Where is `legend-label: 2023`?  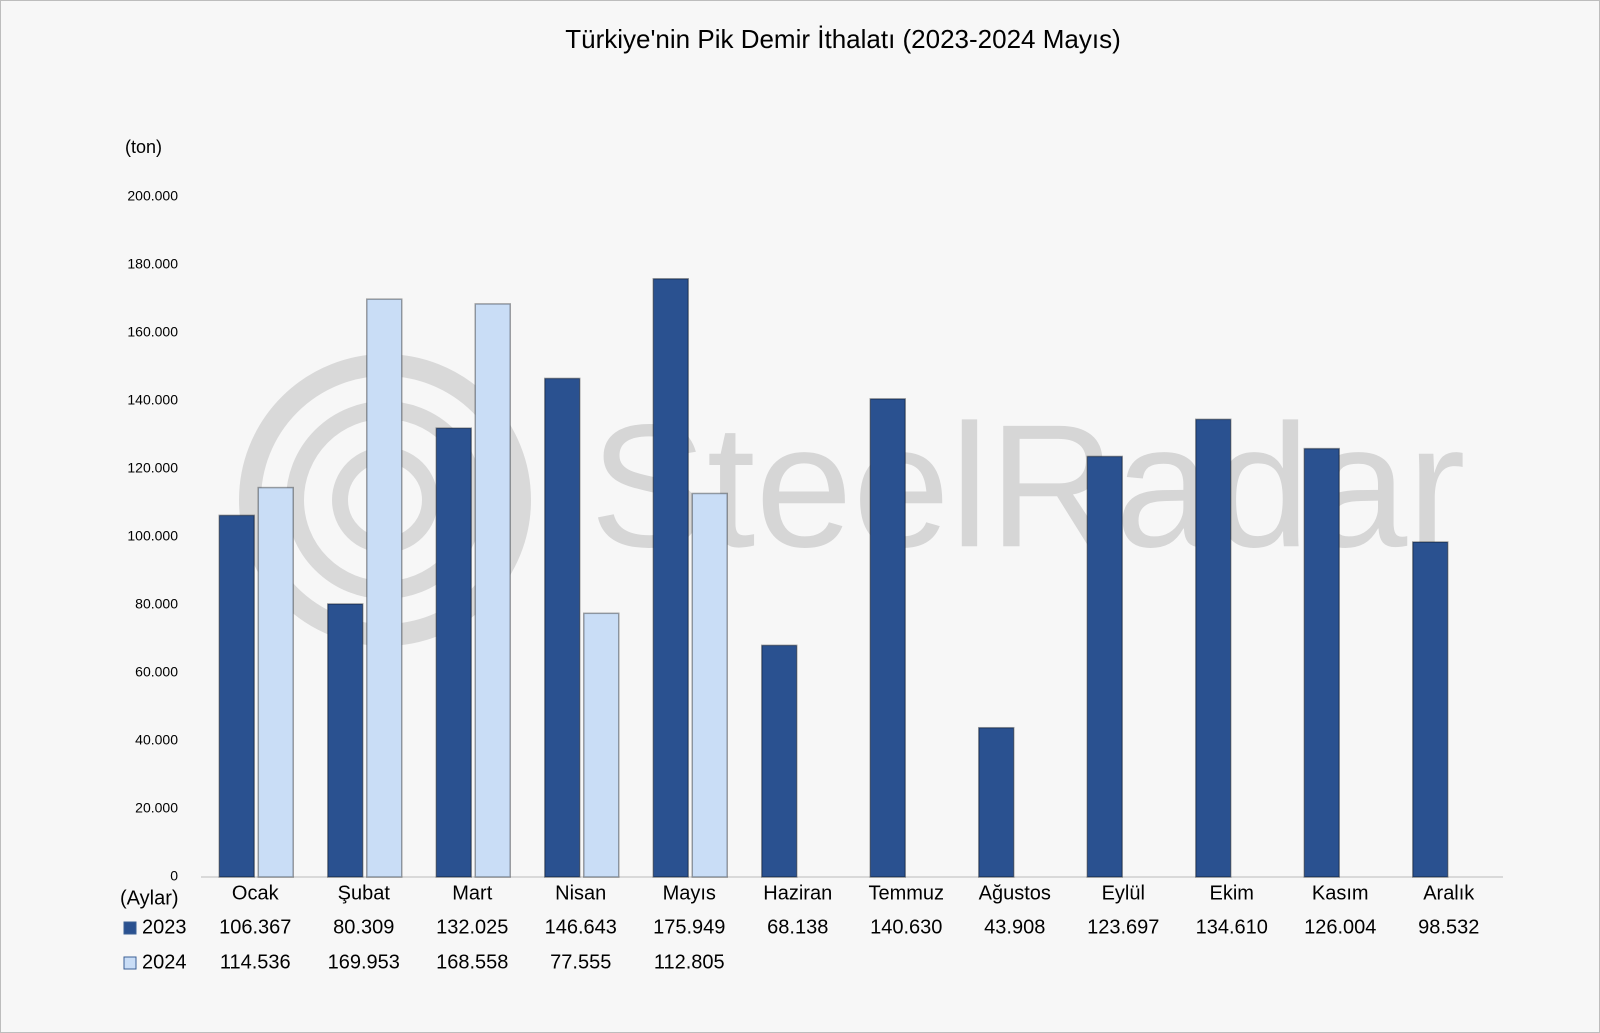 legend-label: 2023 is located at coordinates (164, 927).